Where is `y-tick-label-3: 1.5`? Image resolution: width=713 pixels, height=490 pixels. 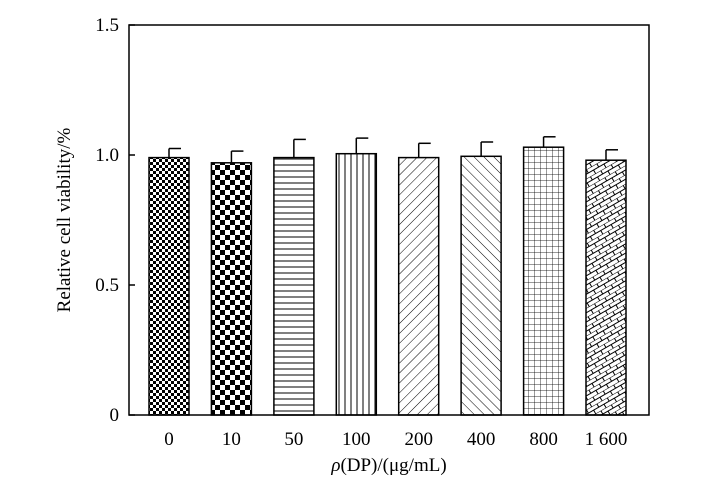
y-tick-label-3: 1.5 is located at coordinates (107, 25).